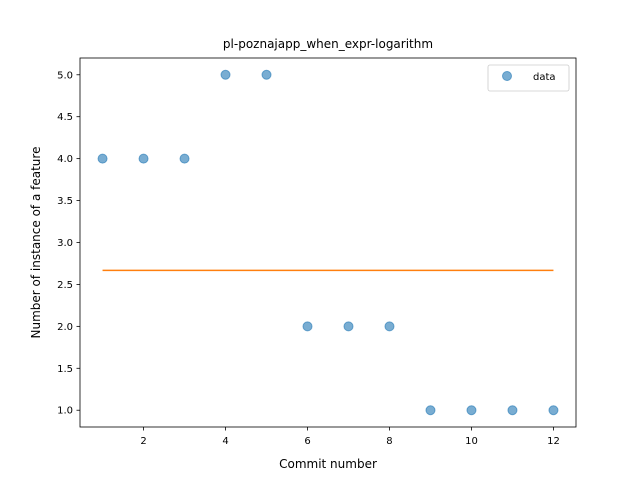 The width and height of the screenshot is (640, 480). I want to click on x-tick-label: 4, so click(225, 441).